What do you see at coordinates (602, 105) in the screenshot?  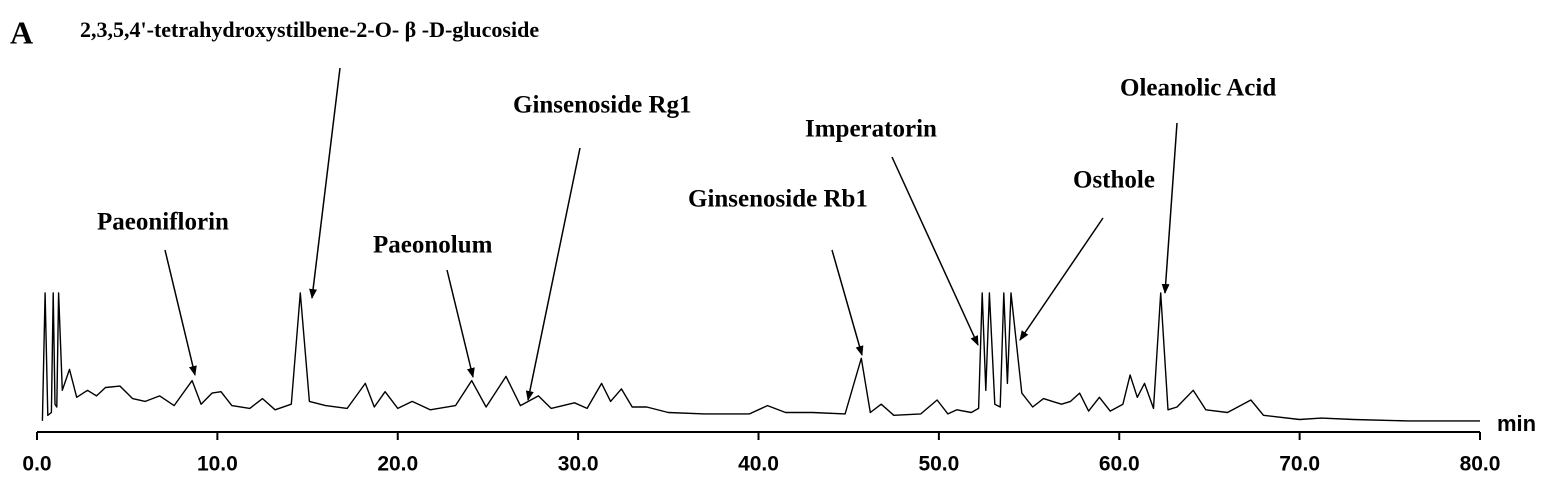 I see `annotation: Ginsenoside Rg1` at bounding box center [602, 105].